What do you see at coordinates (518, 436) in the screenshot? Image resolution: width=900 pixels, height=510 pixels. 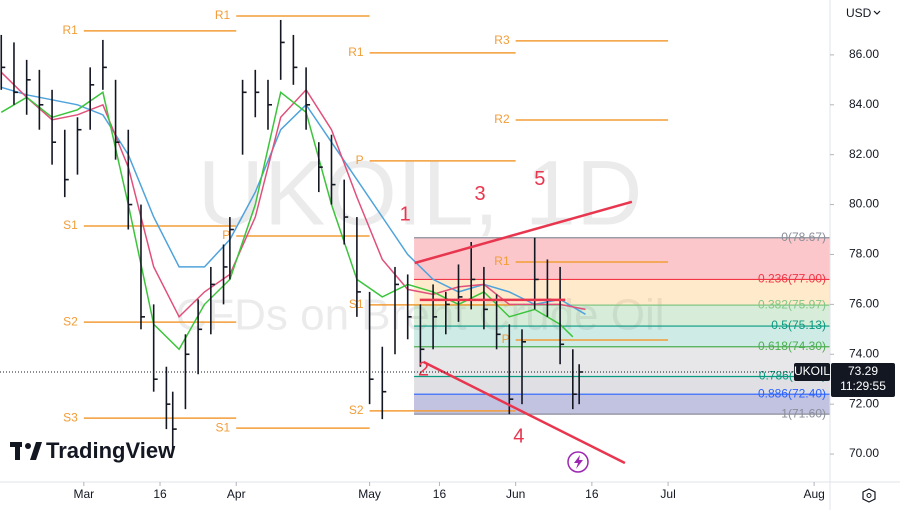 I see `wave-label: 4` at bounding box center [518, 436].